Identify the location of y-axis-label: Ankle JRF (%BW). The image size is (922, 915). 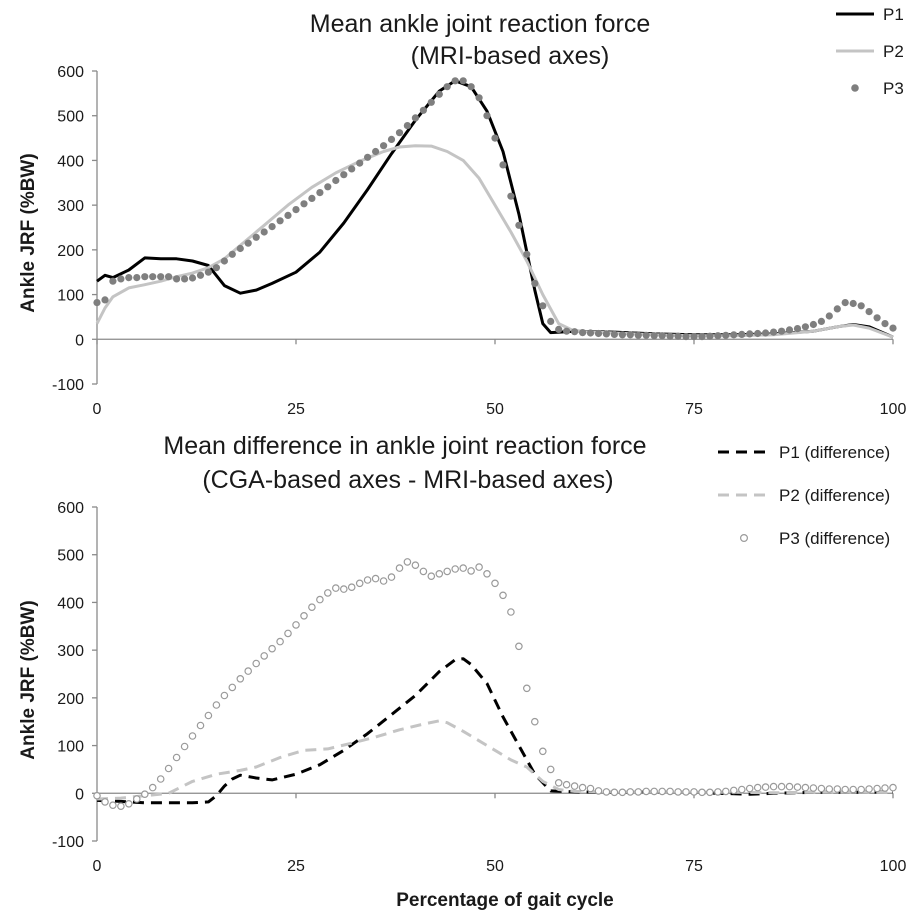
(28, 232).